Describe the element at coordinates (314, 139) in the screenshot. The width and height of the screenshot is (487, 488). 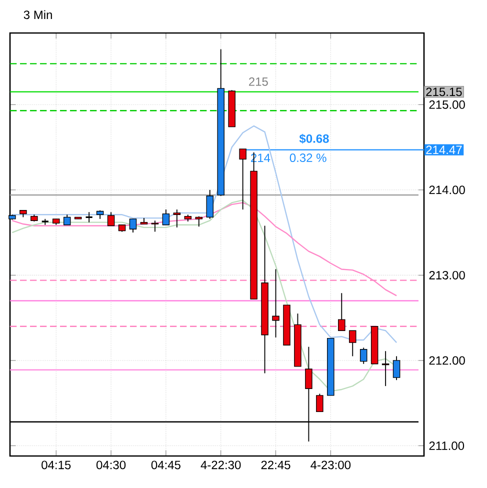
I see `annotation: $0.68` at that location.